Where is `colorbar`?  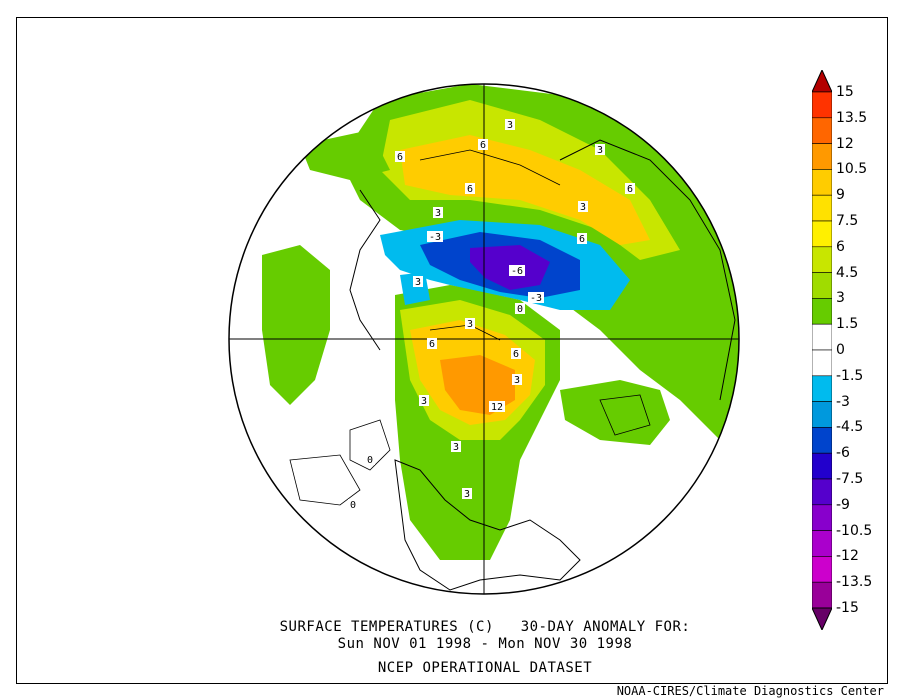
colorbar is located at coordinates (822, 350).